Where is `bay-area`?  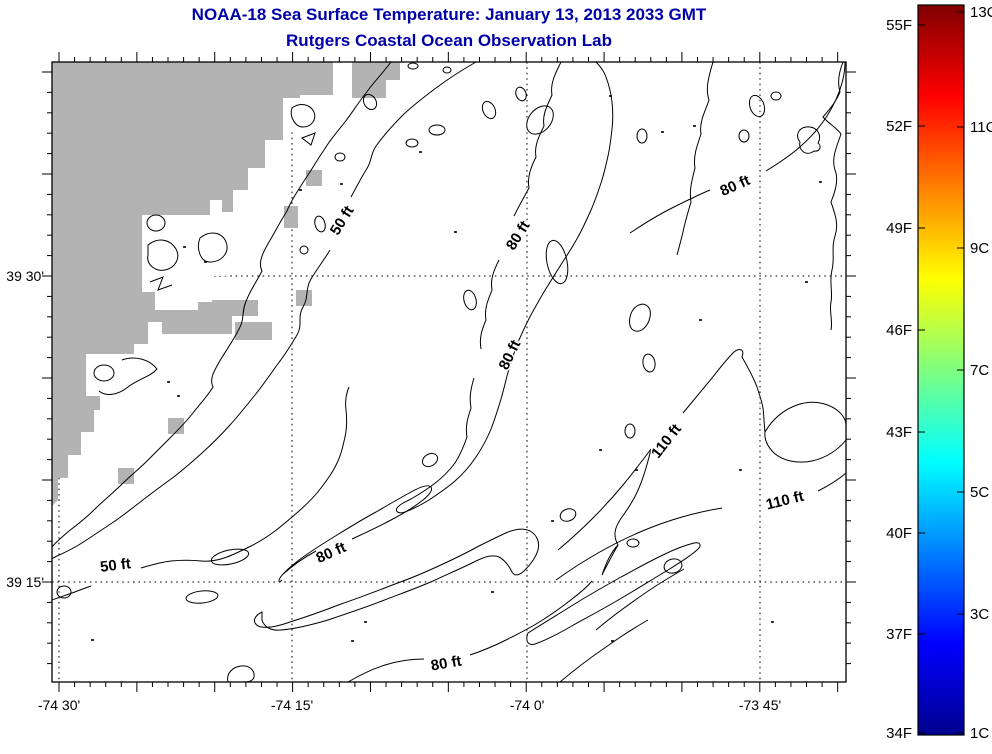 bay-area is located at coordinates (140, 382).